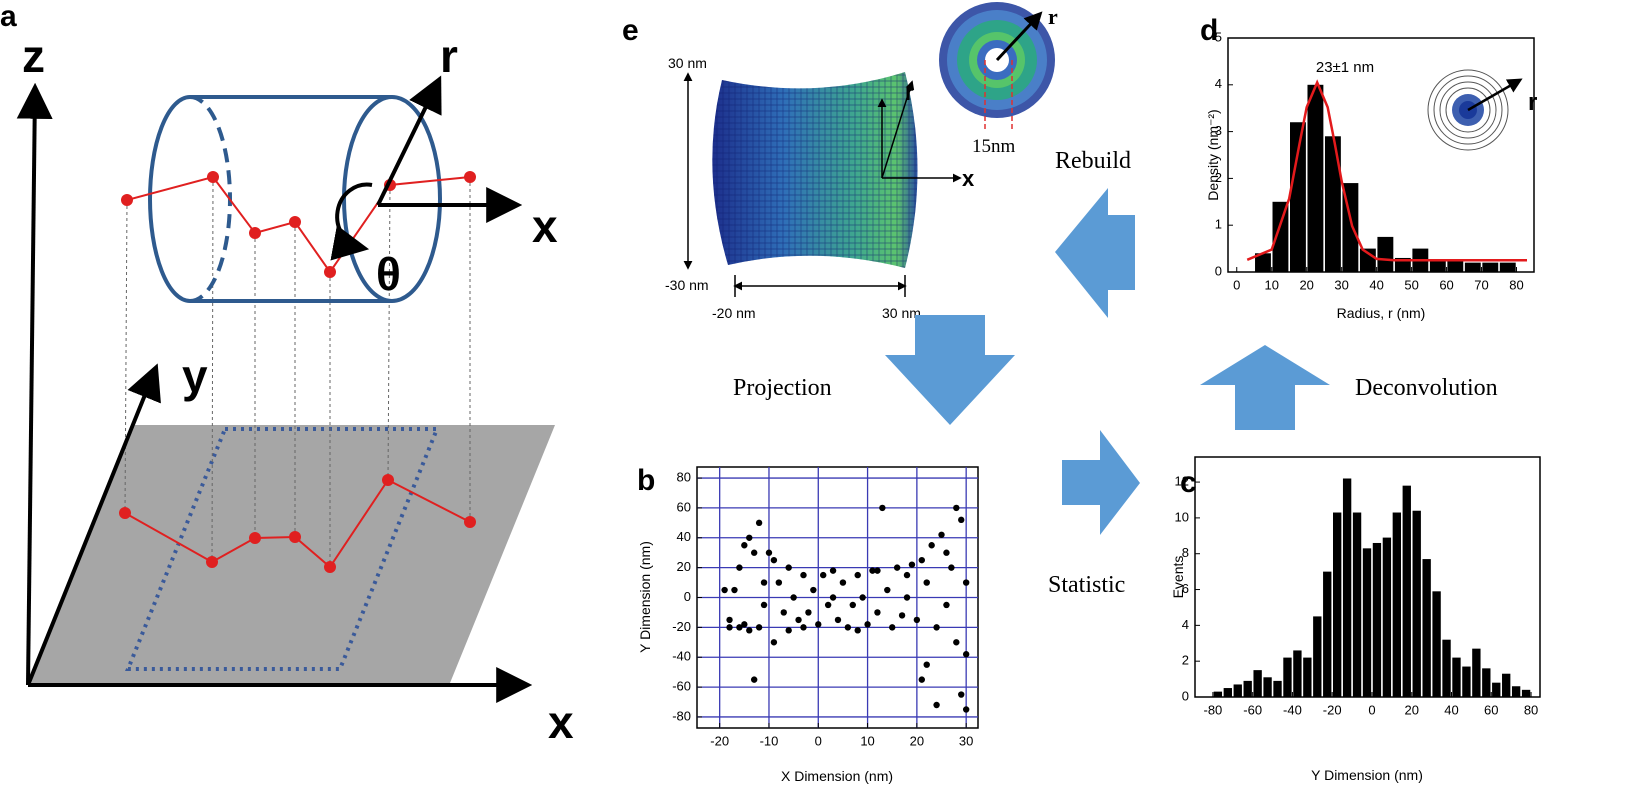 The image size is (1647, 791). Describe the element at coordinates (1209, 30) in the screenshot. I see `panel-label: d` at that location.